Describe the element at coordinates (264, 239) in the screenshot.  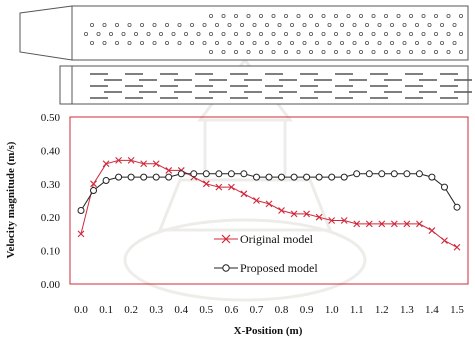
I see `legend-item-original: Original model` at that location.